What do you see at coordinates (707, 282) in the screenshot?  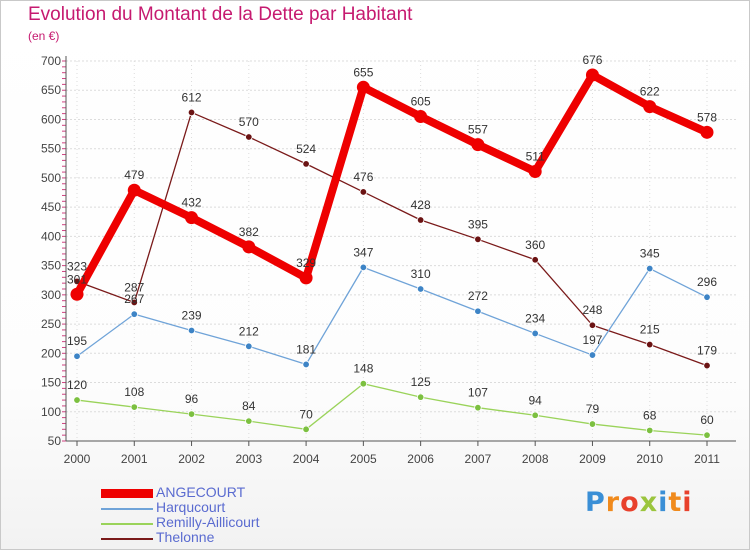 I see `data-label-harqucourt: 296` at bounding box center [707, 282].